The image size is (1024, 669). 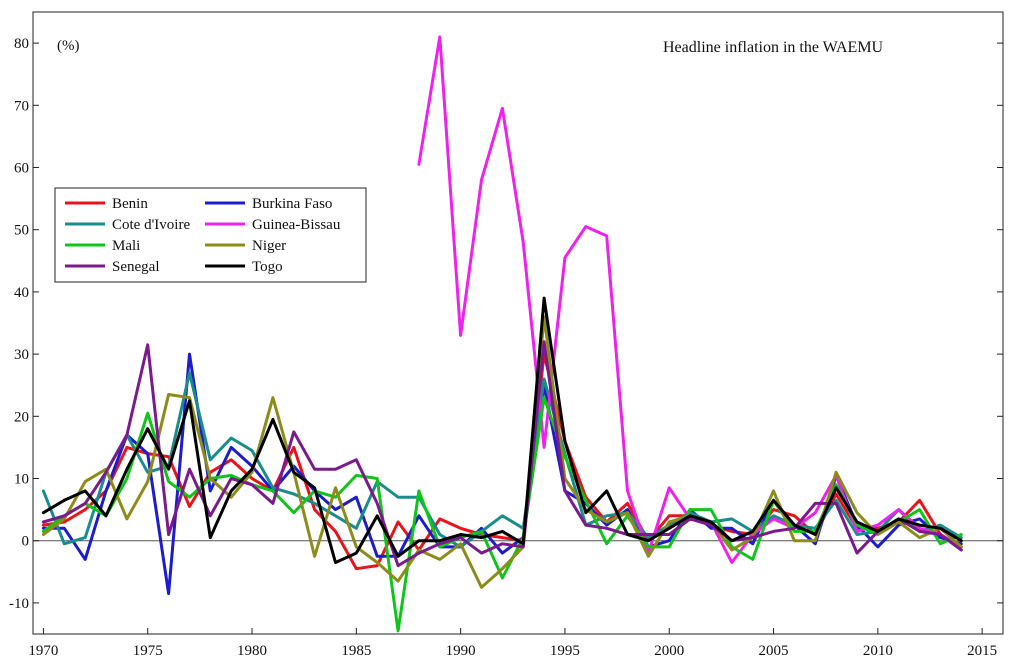 What do you see at coordinates (461, 651) in the screenshot?
I see `x-tick-label: 1990` at bounding box center [461, 651].